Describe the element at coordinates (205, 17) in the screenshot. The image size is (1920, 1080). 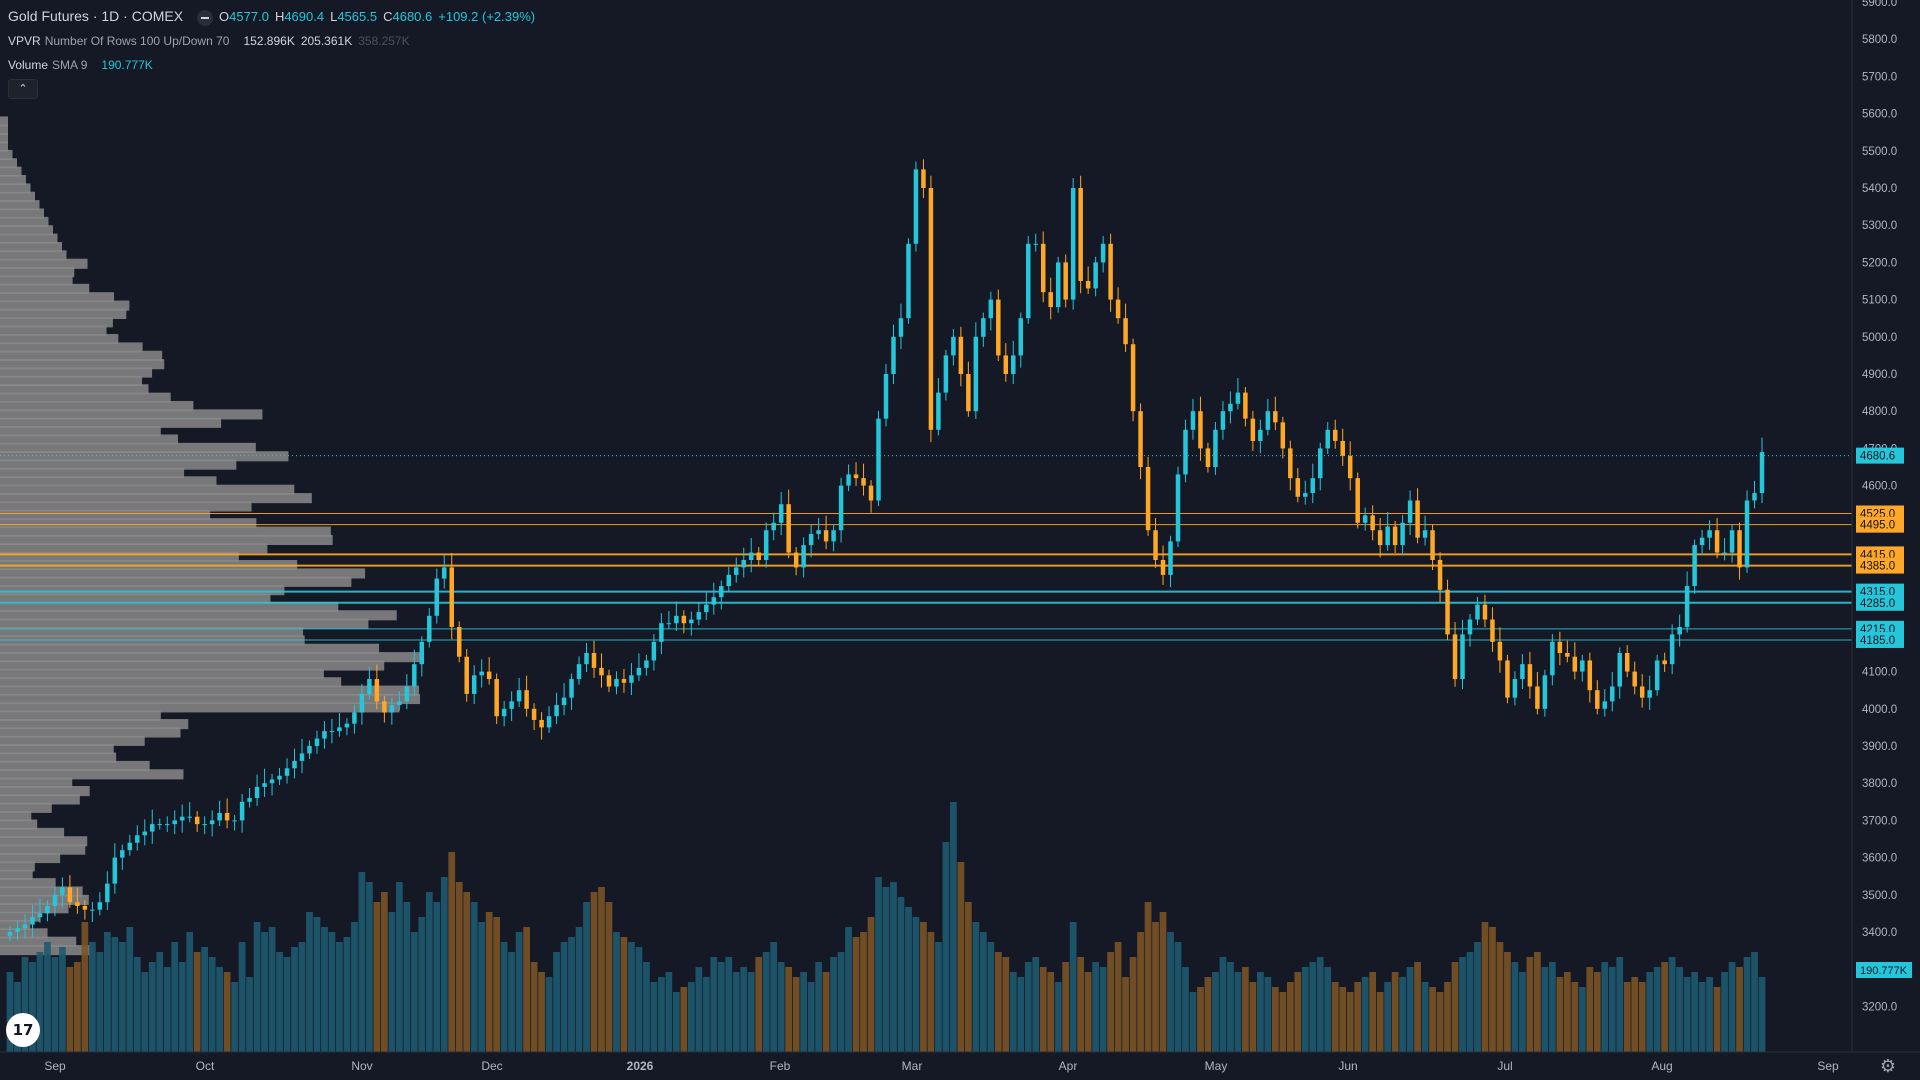
I see `status-dot-icon` at that location.